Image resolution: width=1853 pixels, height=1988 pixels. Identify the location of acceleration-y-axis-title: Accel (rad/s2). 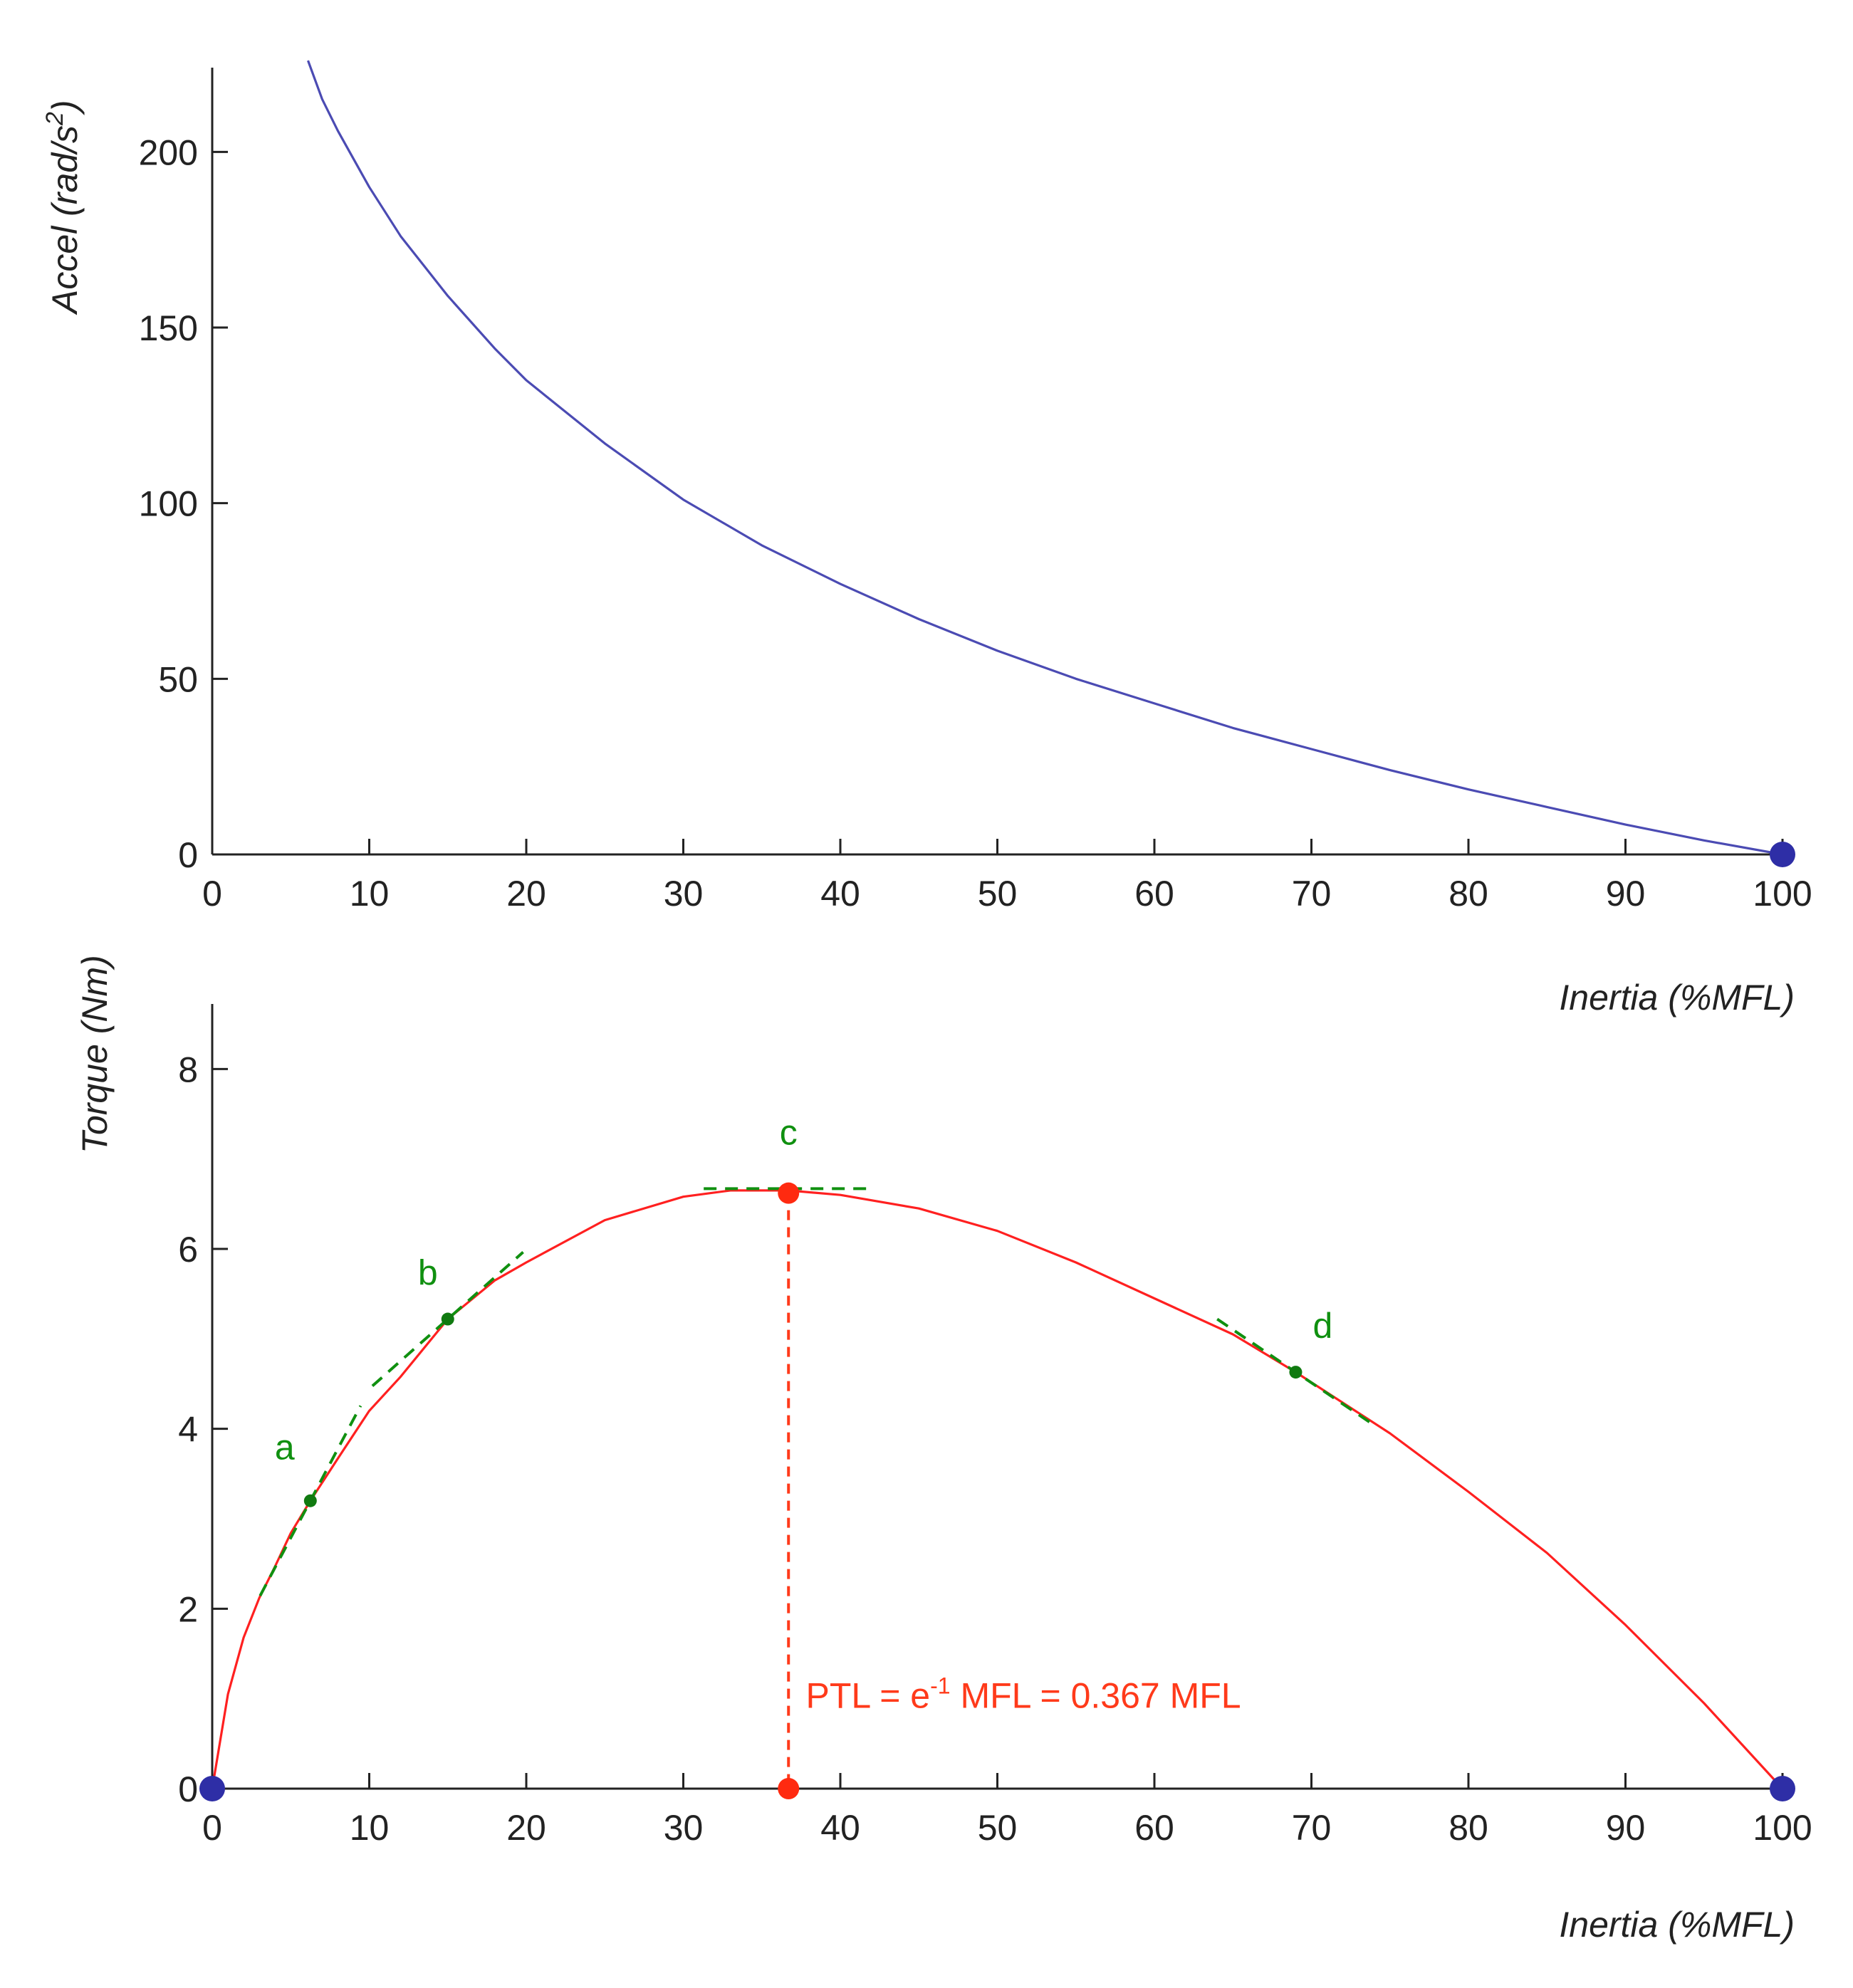
(63, 208).